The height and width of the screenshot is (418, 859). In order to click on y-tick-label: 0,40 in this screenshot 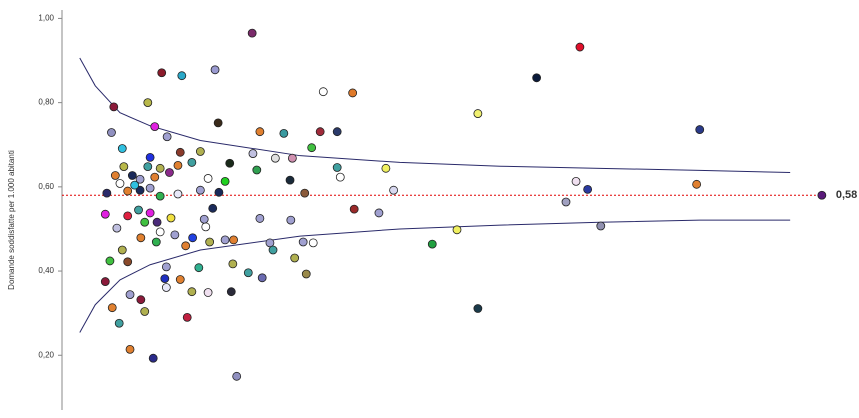, I will do `click(46, 270)`.